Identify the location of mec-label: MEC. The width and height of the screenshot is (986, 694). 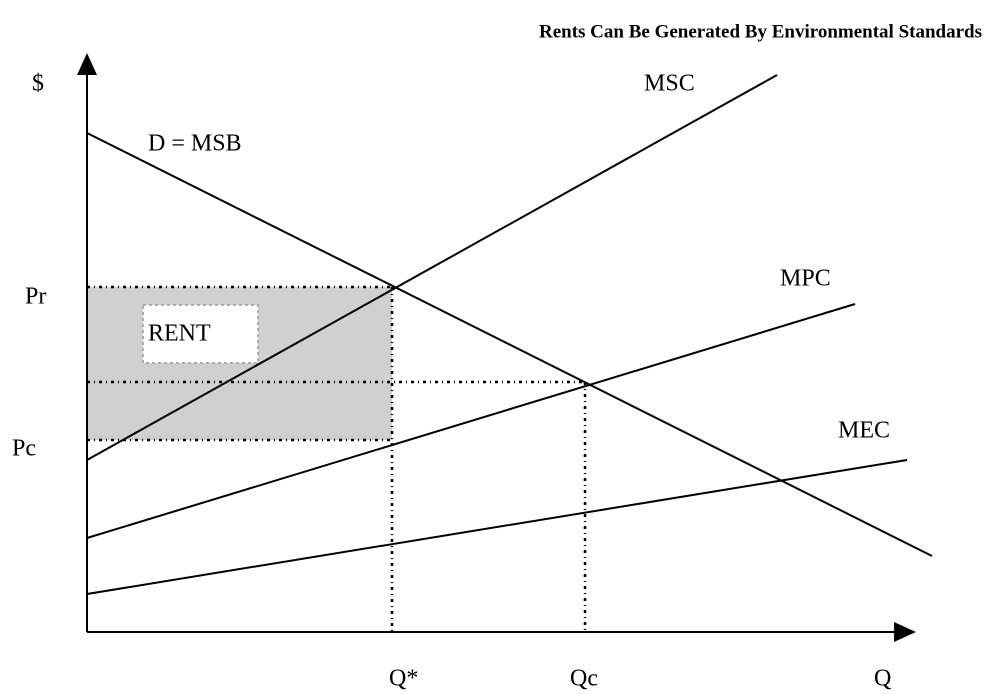
(864, 431).